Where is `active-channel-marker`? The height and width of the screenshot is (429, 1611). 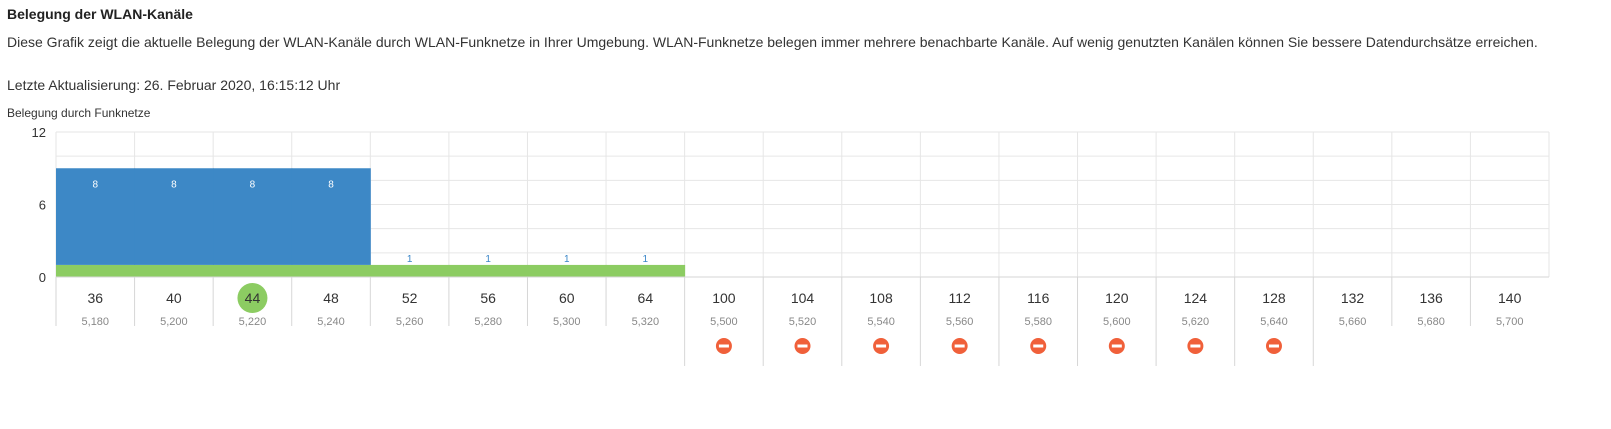
active-channel-marker is located at coordinates (252, 298).